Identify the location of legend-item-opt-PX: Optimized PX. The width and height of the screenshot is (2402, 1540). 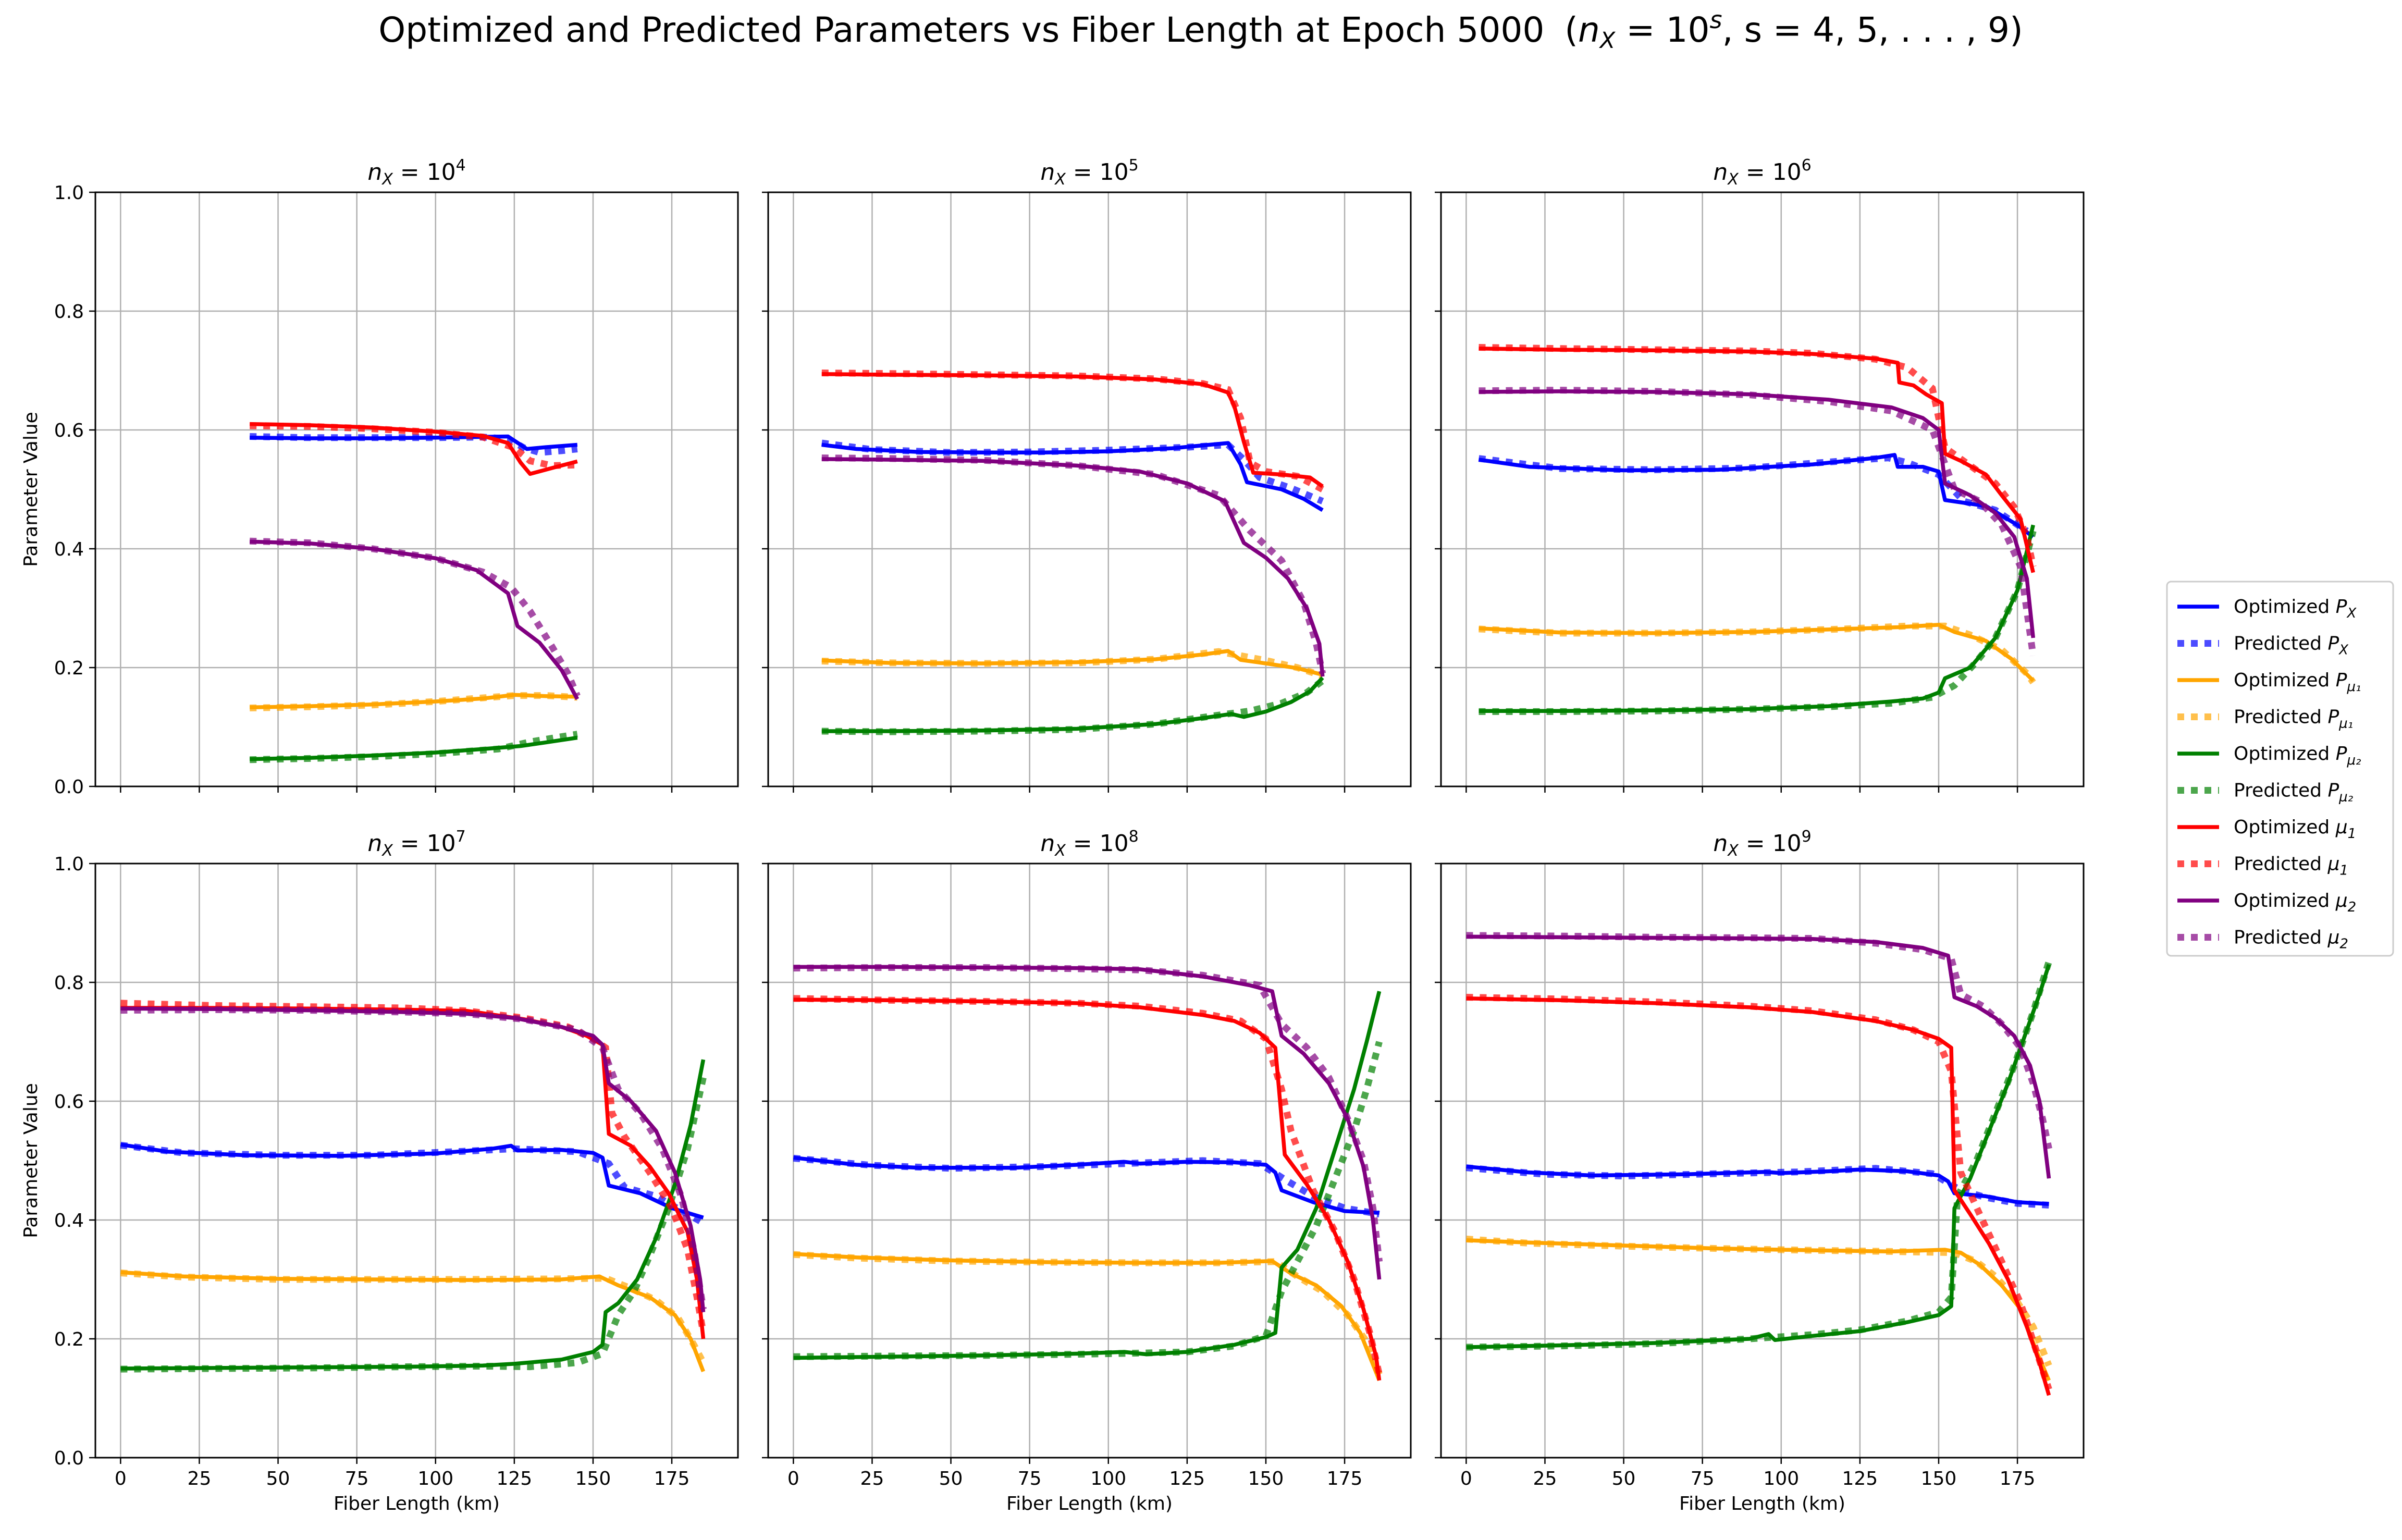
(2267, 608).